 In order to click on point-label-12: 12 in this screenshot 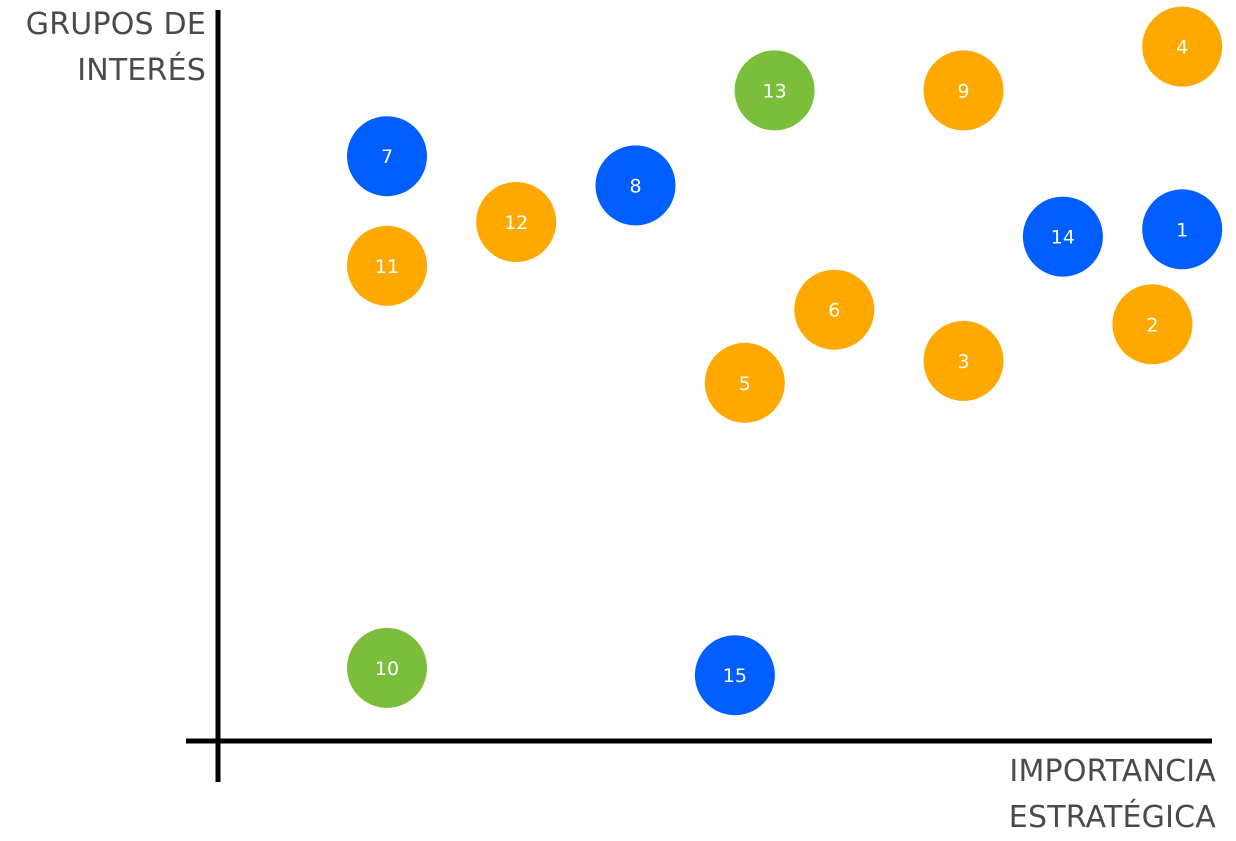, I will do `click(516, 223)`.